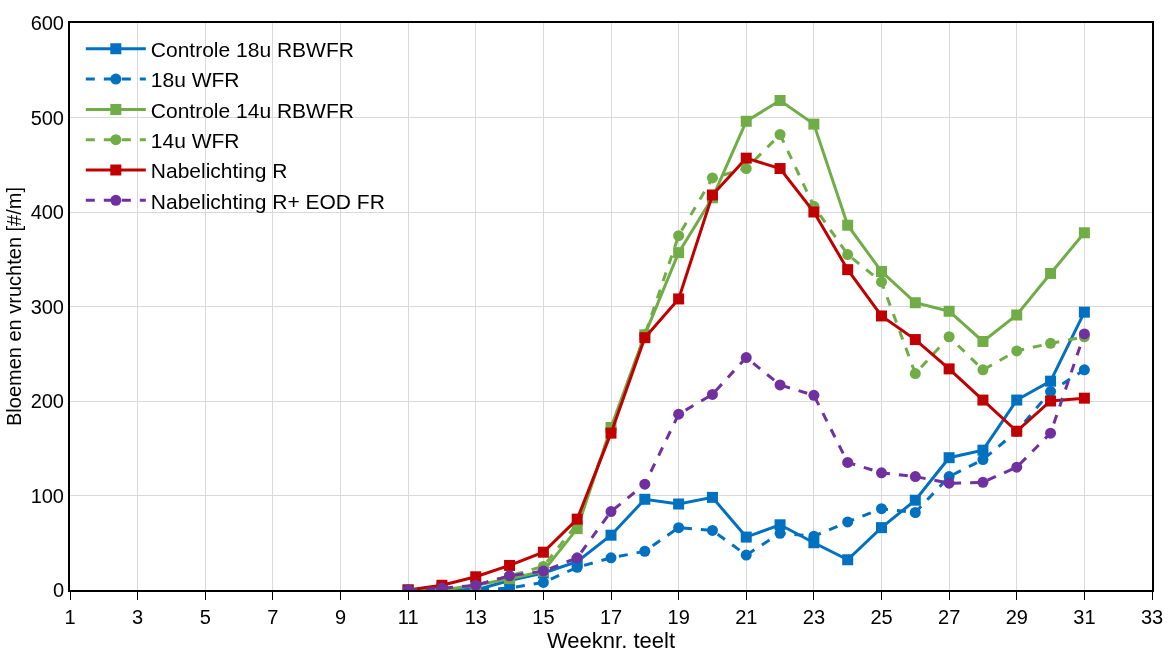  I want to click on y-tick-label: 0, so click(58, 590).